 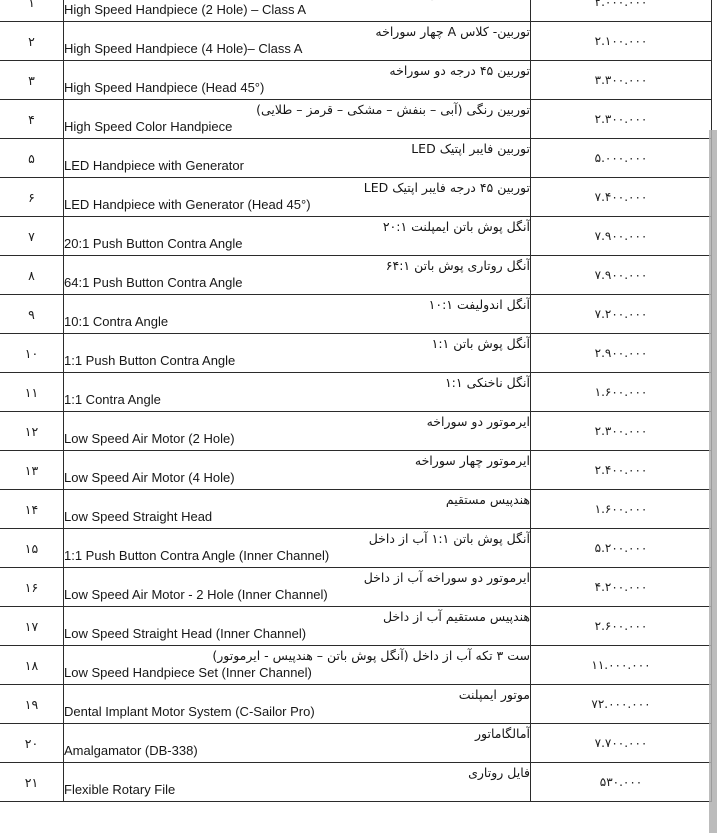 I want to click on description-persian: آنگل روتاری پوش باتن ۶۴:۱, so click(x=457, y=266).